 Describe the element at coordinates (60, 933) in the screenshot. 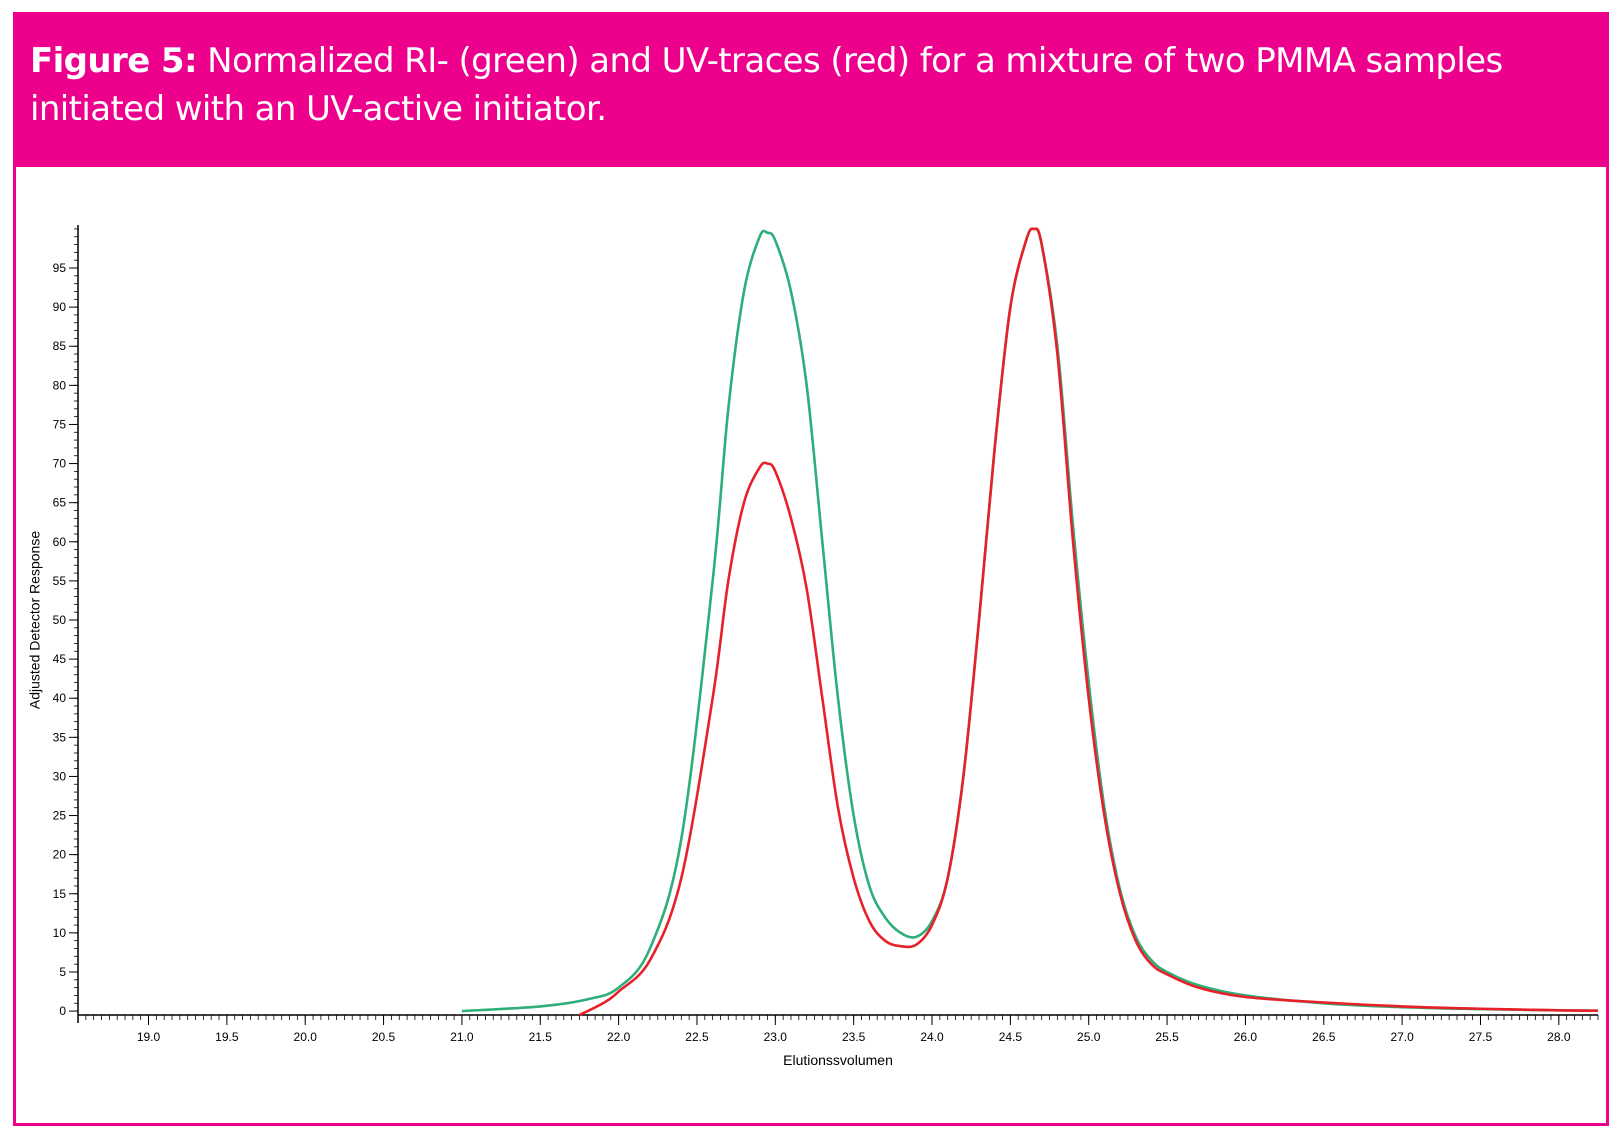

I see `y-tick-label: 10` at that location.